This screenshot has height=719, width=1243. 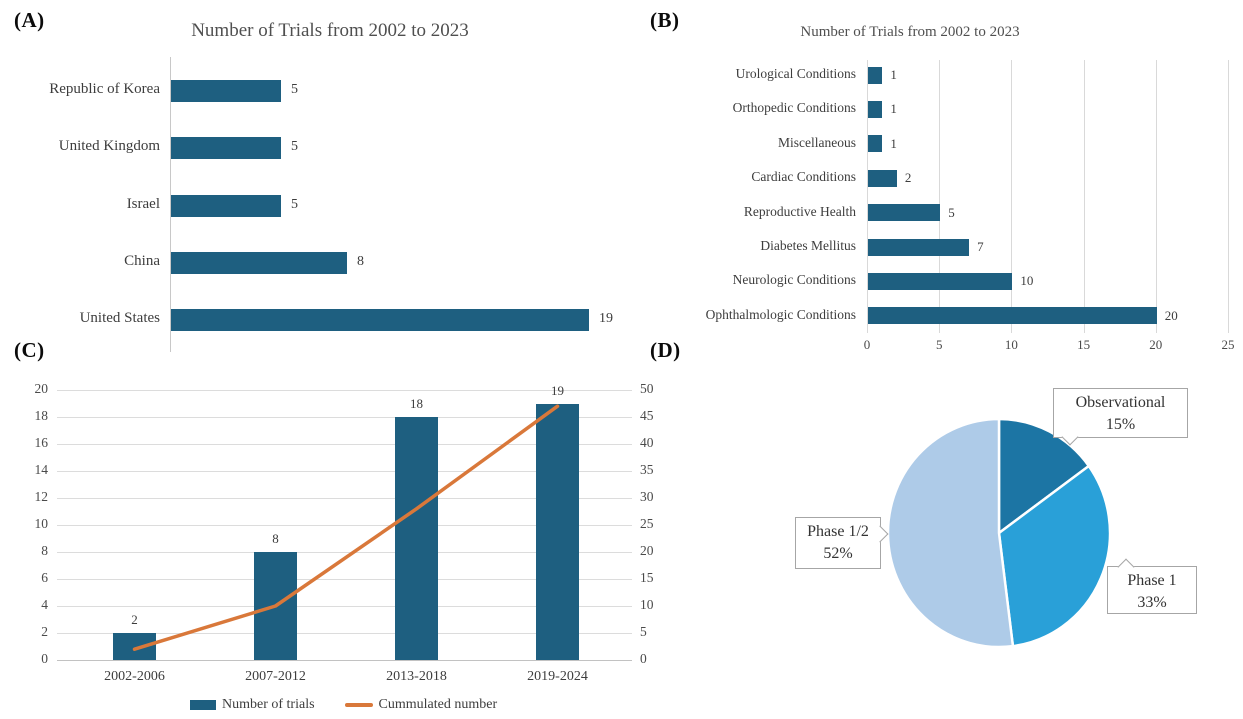 I want to click on x-category-2007-2012: 2007-2012, so click(x=275, y=676).